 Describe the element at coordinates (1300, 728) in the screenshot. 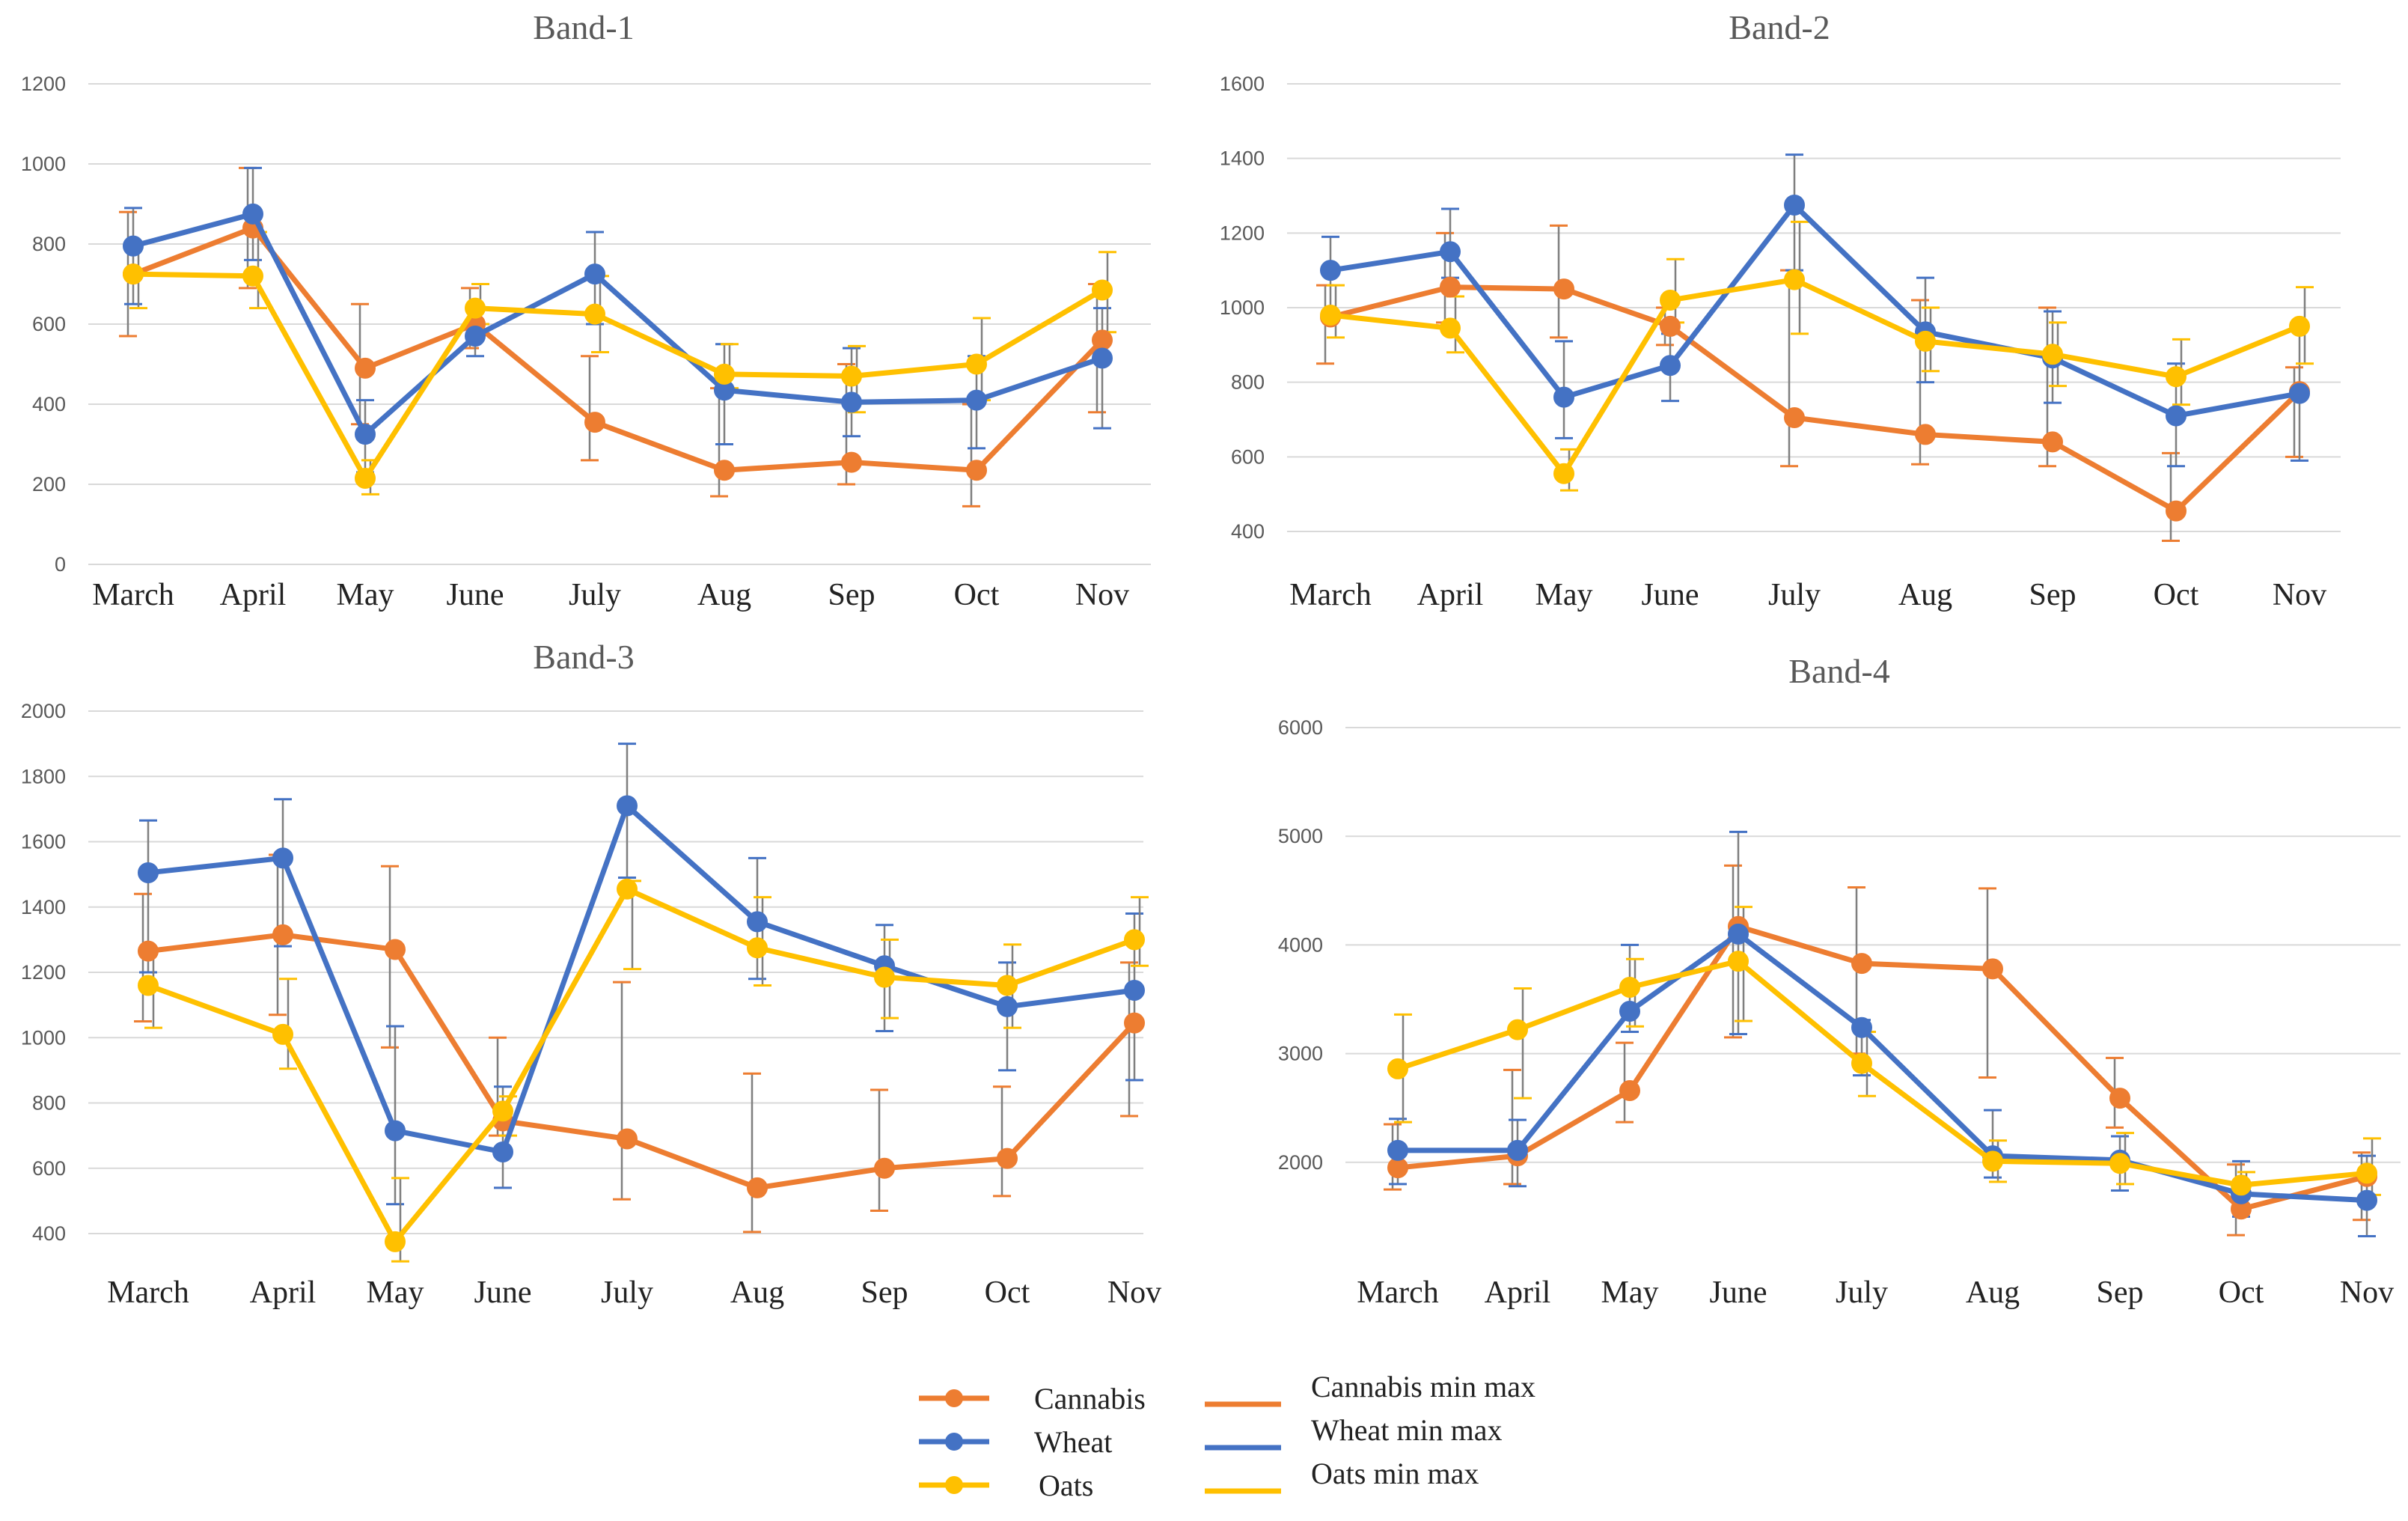

I see `y-tick-label: 6000` at that location.